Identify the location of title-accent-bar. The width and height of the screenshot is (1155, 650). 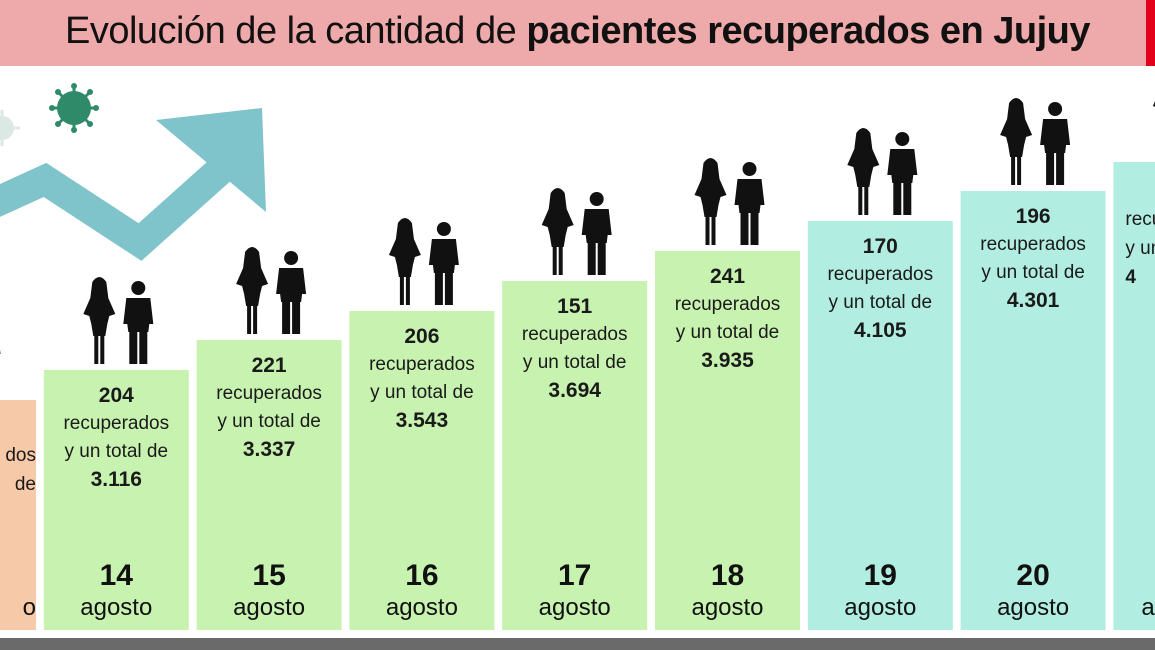
(1150, 33).